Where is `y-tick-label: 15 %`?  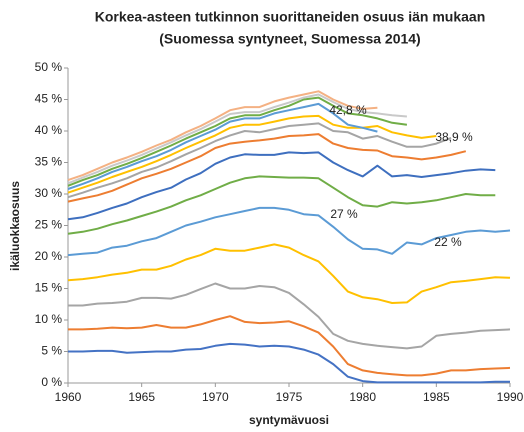
y-tick-label: 15 % is located at coordinates (49, 288).